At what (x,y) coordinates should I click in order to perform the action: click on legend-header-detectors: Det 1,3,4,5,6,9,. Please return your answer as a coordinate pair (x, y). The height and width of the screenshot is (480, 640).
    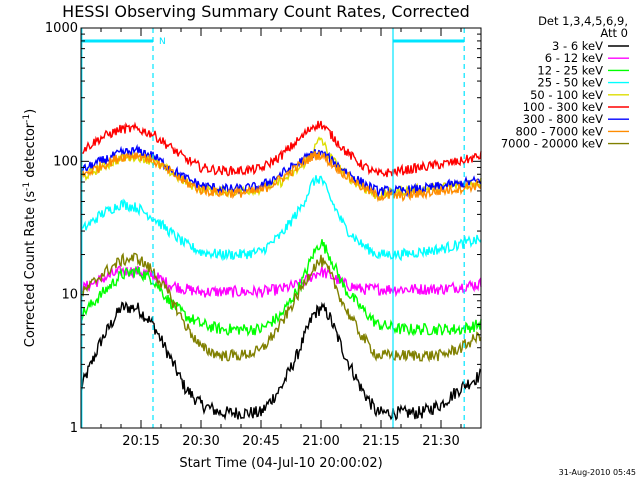
    Looking at the image, I should click on (583, 21).